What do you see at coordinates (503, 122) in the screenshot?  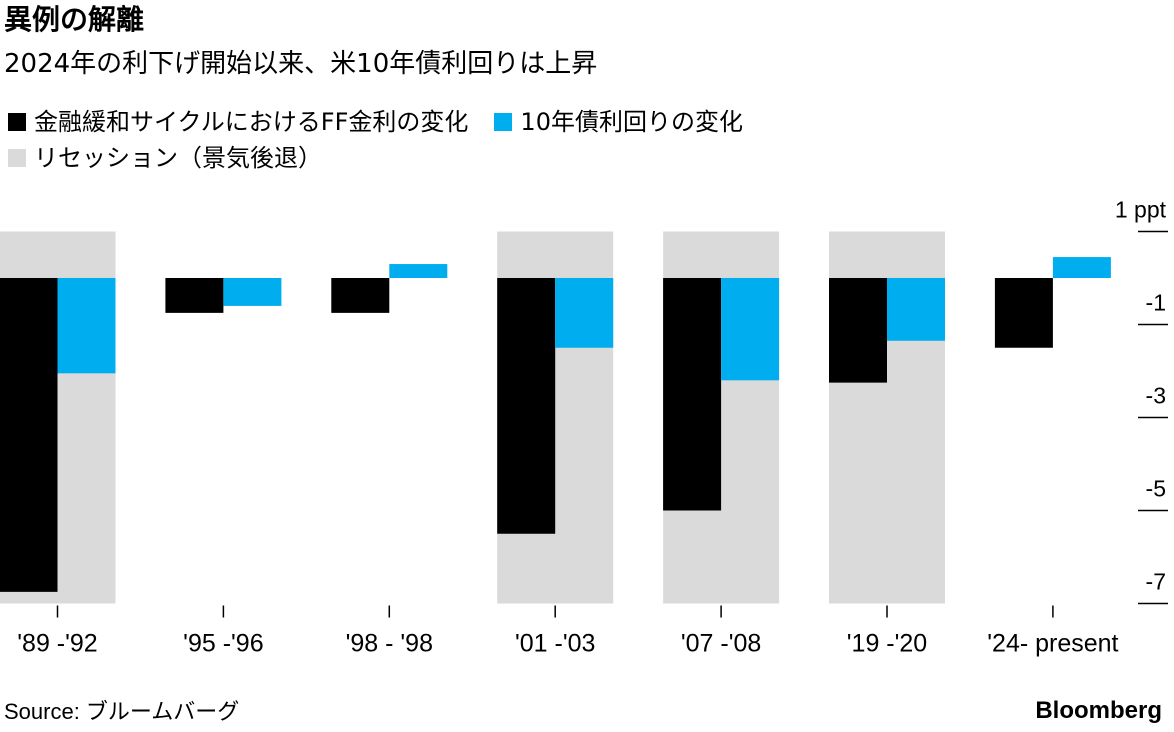 I see `legend-swatch-10yr` at bounding box center [503, 122].